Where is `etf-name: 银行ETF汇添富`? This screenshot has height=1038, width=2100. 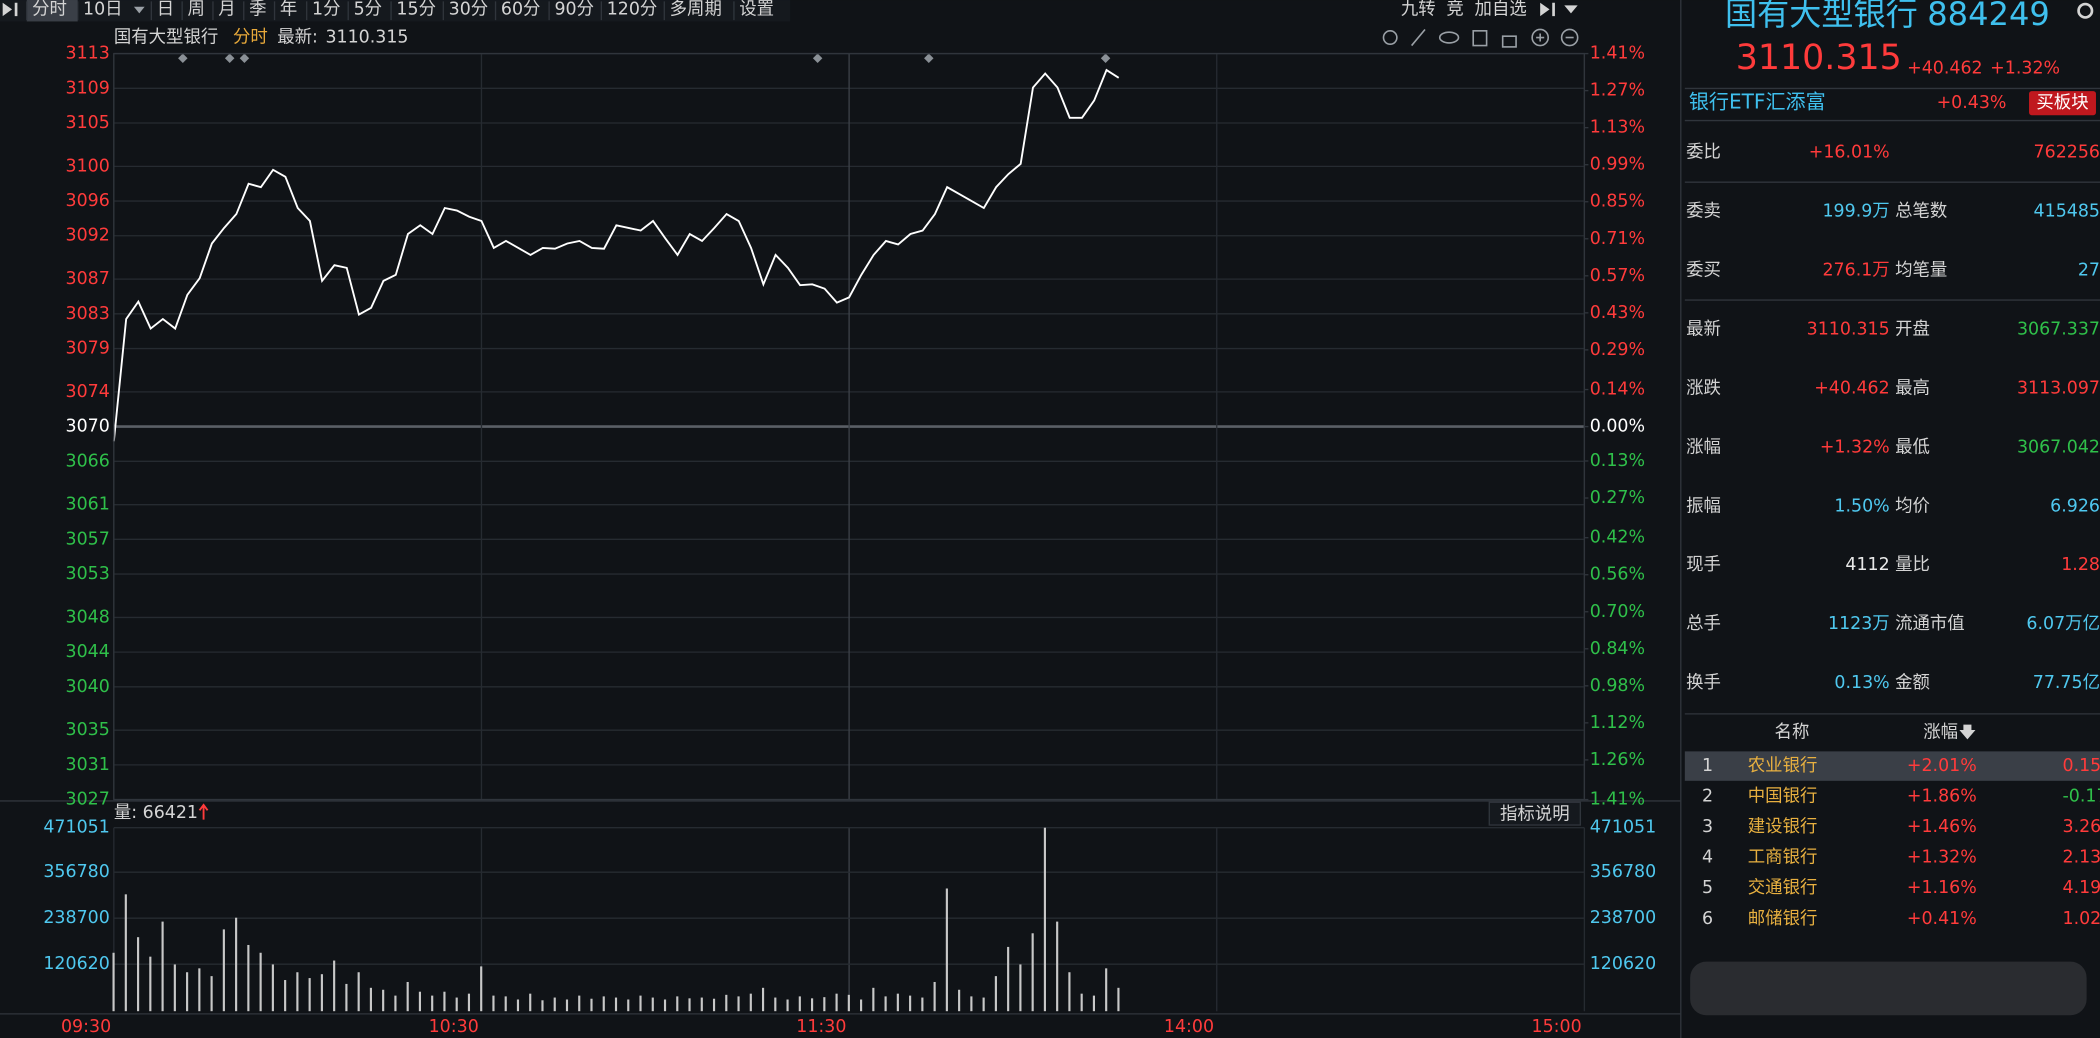 etf-name: 银行ETF汇添富 is located at coordinates (1757, 102).